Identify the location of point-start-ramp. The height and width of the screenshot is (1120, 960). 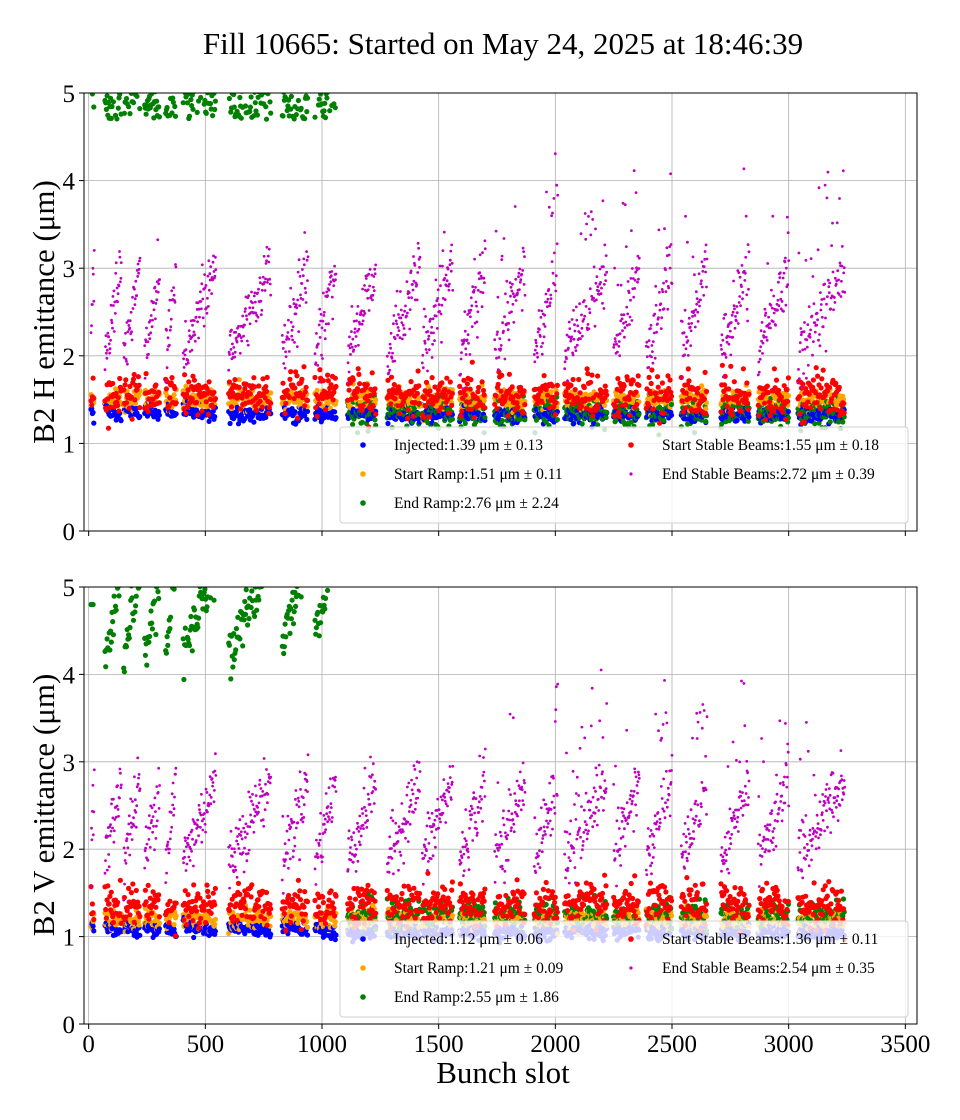
(183, 391).